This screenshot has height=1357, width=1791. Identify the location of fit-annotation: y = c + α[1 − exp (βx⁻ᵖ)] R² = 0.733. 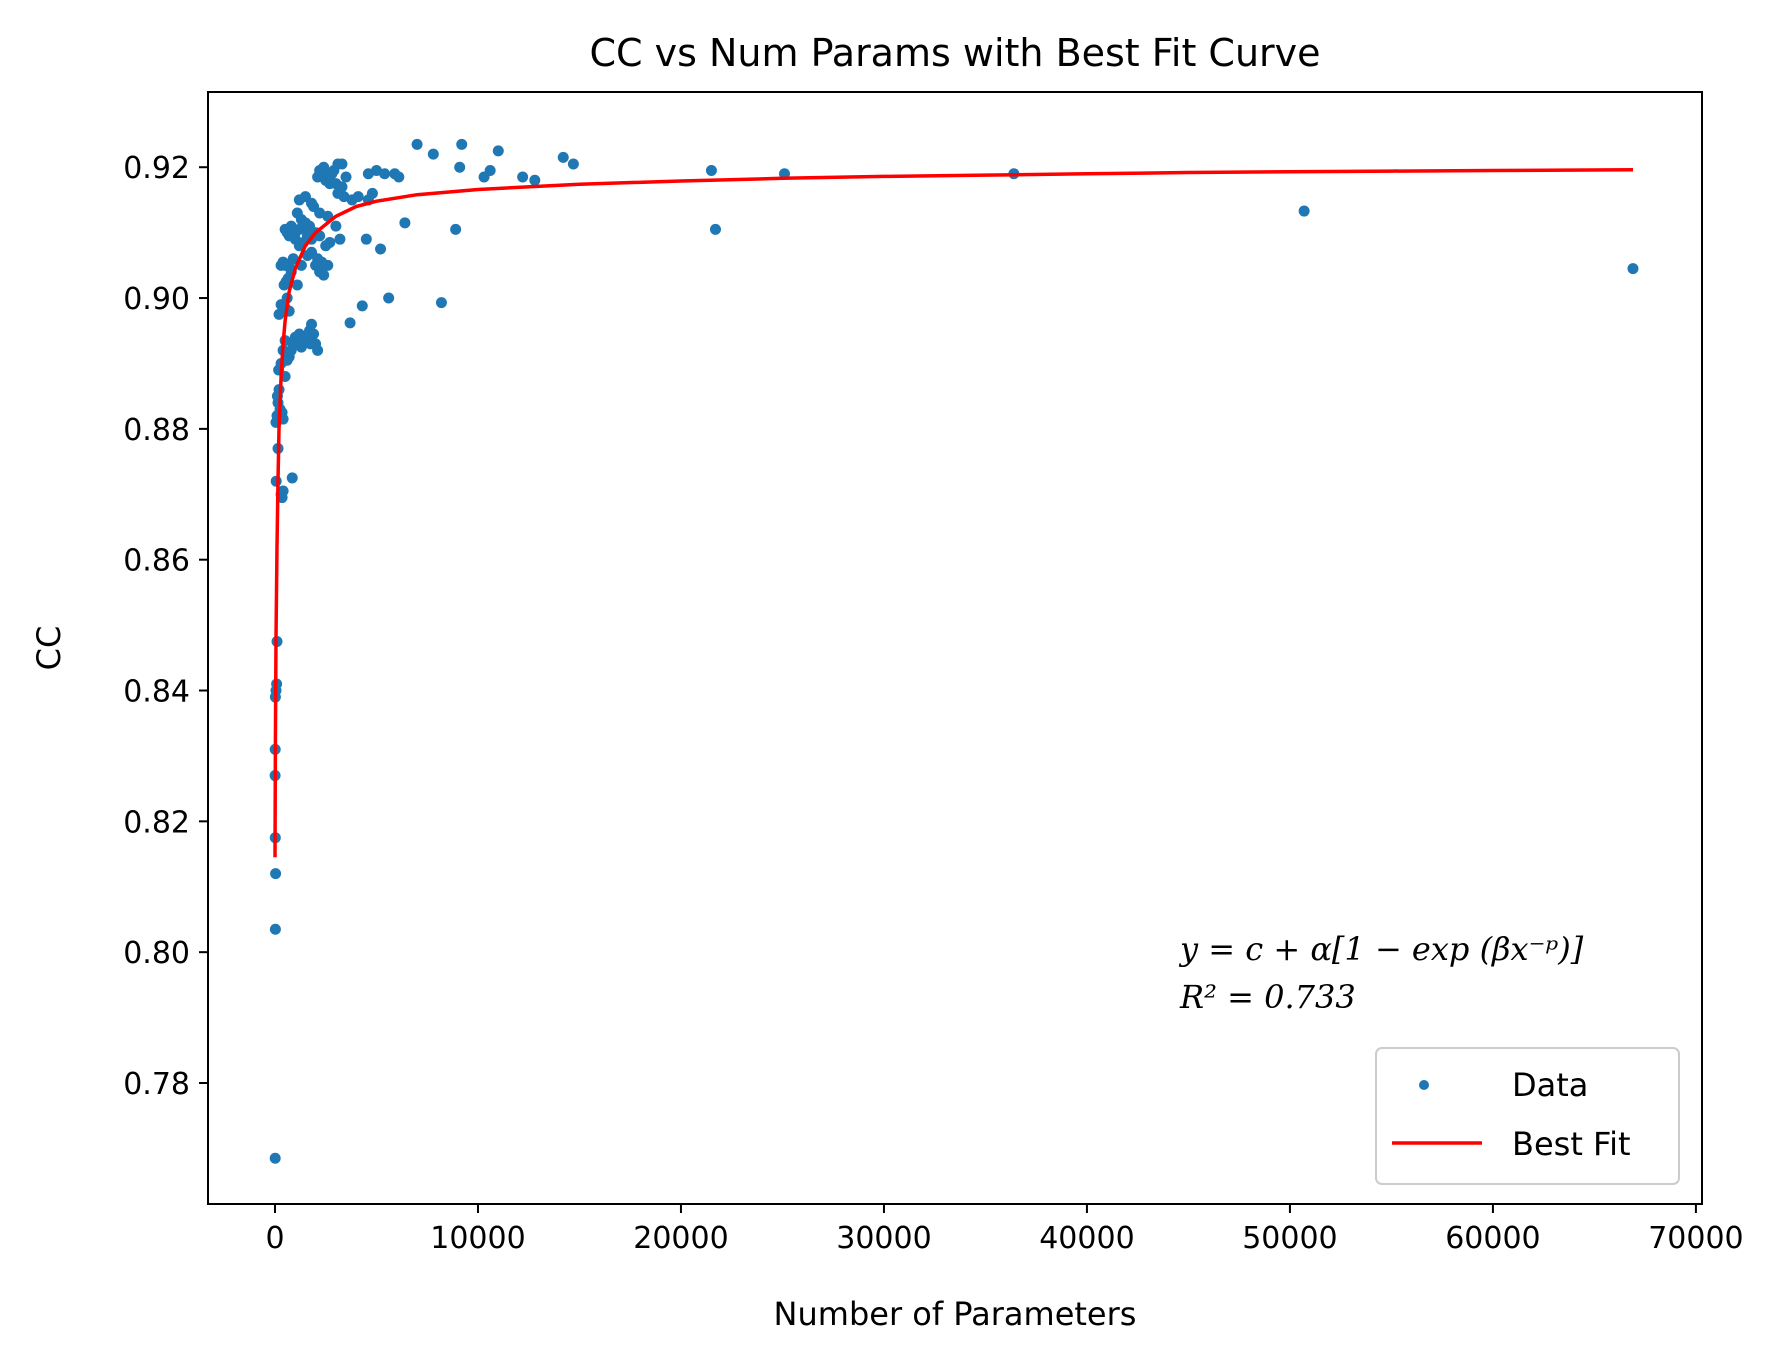
(1381, 973).